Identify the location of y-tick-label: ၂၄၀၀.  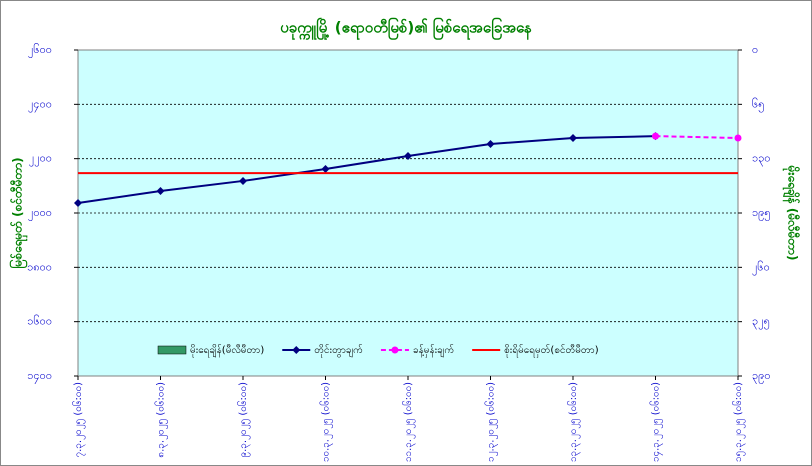
(40, 104).